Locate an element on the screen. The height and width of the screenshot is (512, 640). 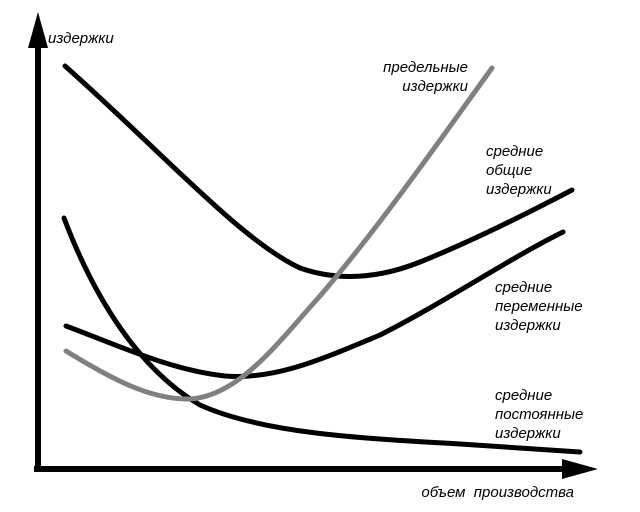
average-variable-cost-label: средние переменные издержки is located at coordinates (539, 306).